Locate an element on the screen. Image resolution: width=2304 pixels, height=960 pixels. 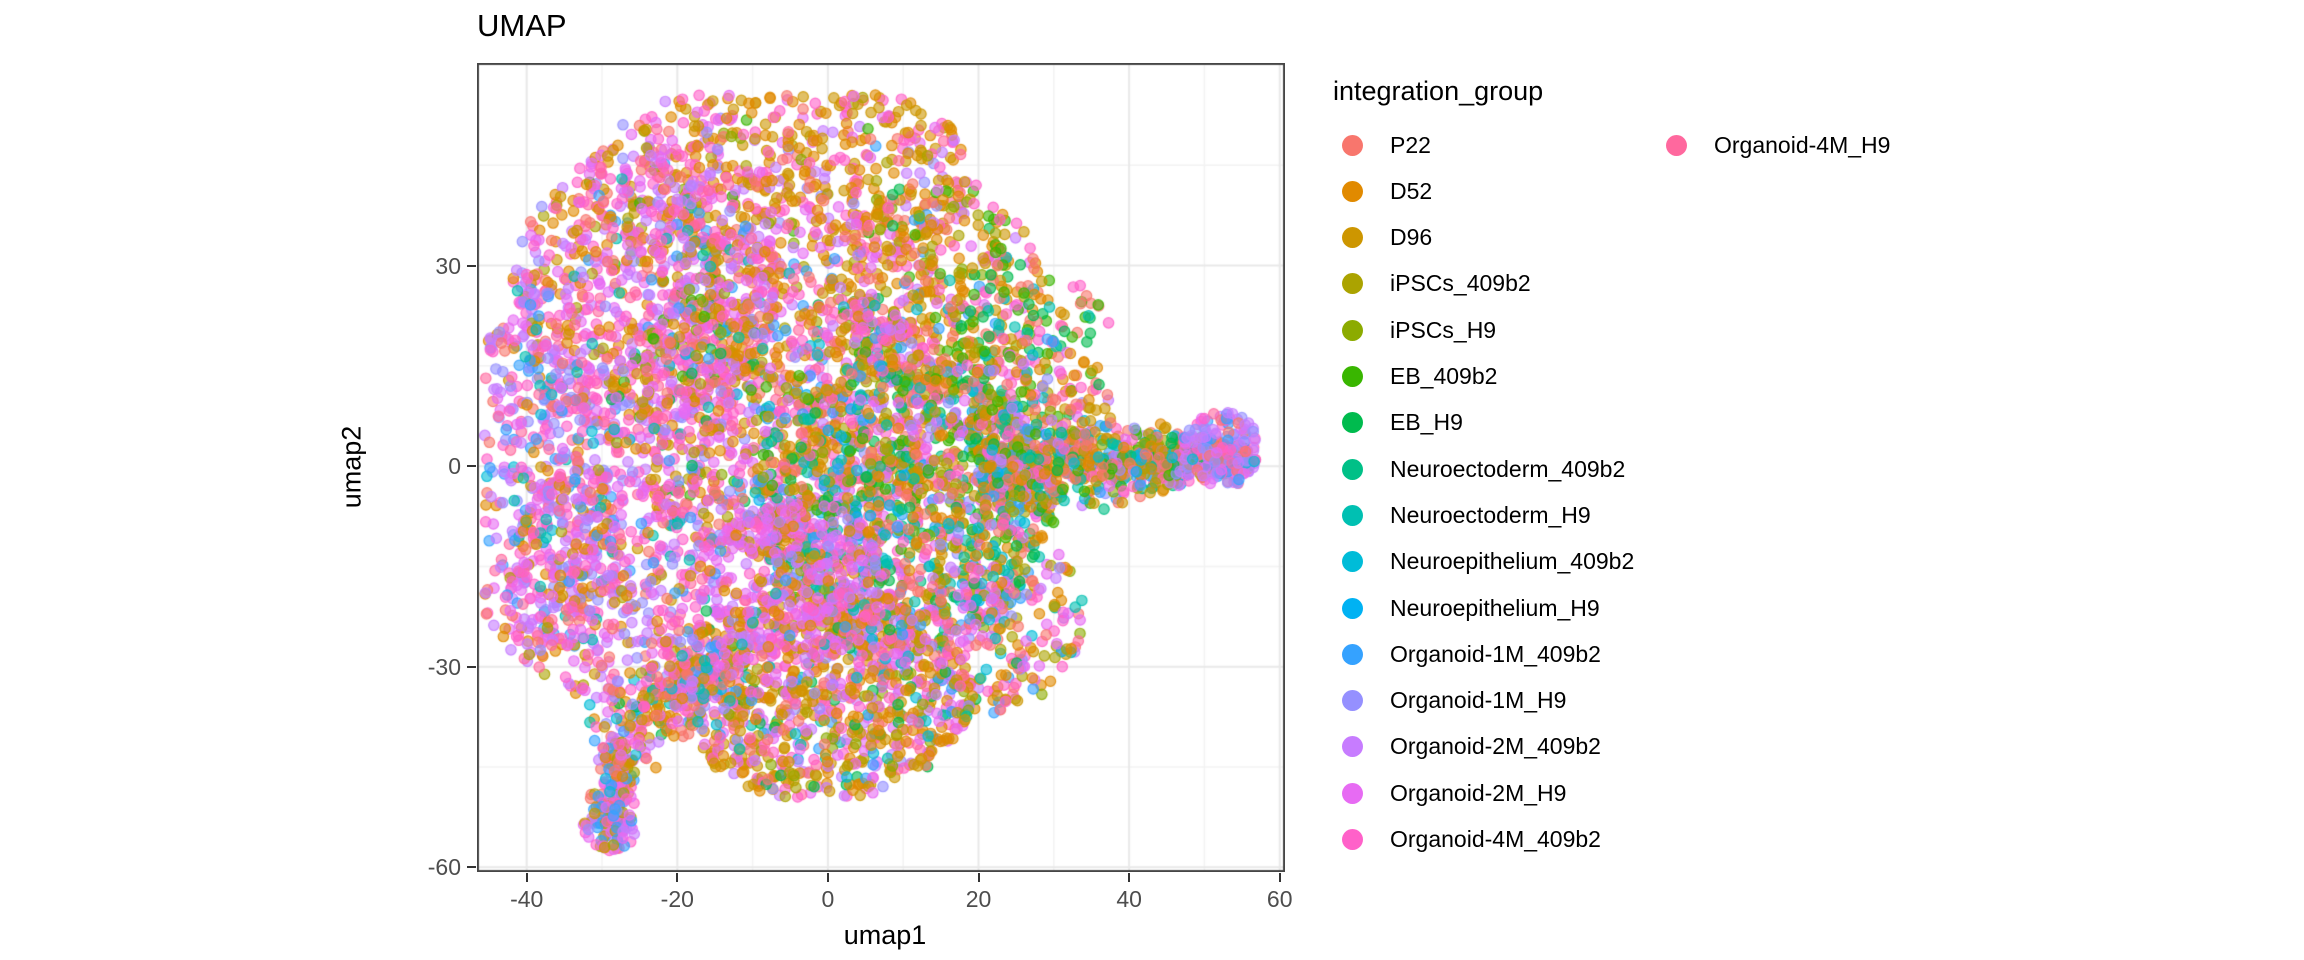
y-axis-title: umap2 is located at coordinates (351, 467).